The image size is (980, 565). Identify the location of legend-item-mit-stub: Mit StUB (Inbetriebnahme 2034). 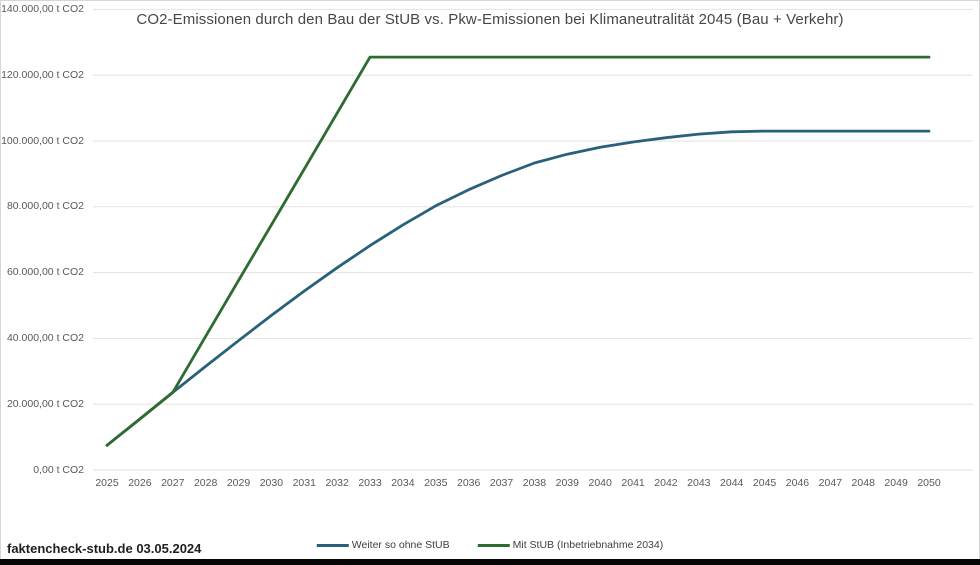
(570, 545).